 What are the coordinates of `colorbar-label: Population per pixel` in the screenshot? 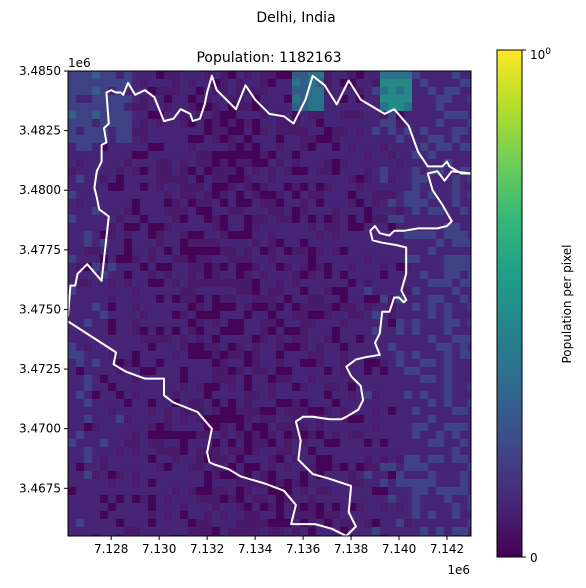 It's located at (567, 303).